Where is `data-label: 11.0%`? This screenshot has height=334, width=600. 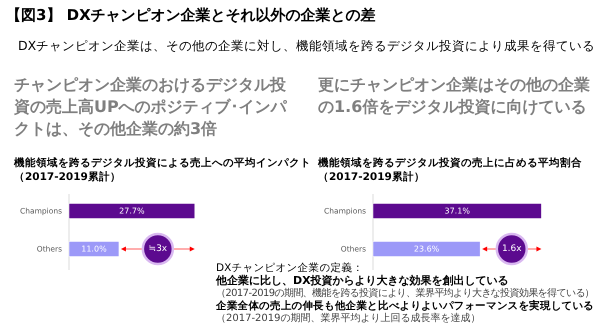
data-label: 11.0% is located at coordinates (94, 249).